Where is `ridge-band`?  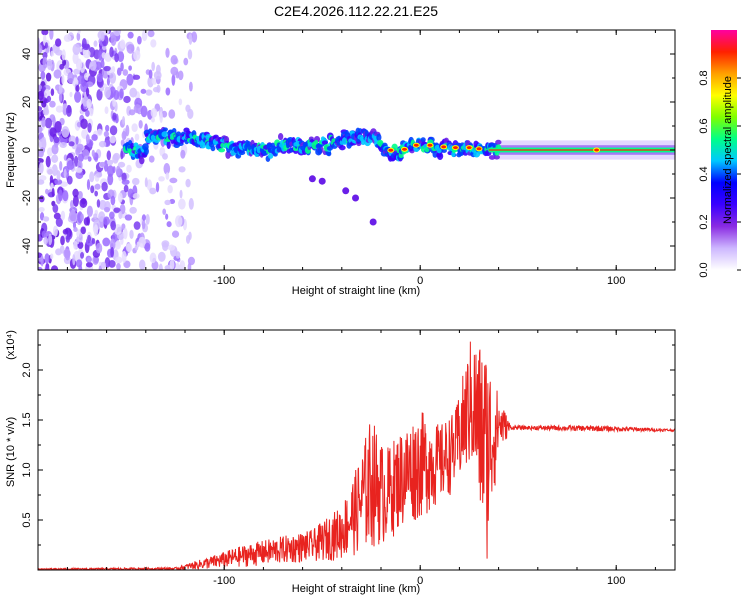
ridge-band is located at coordinates (398, 145).